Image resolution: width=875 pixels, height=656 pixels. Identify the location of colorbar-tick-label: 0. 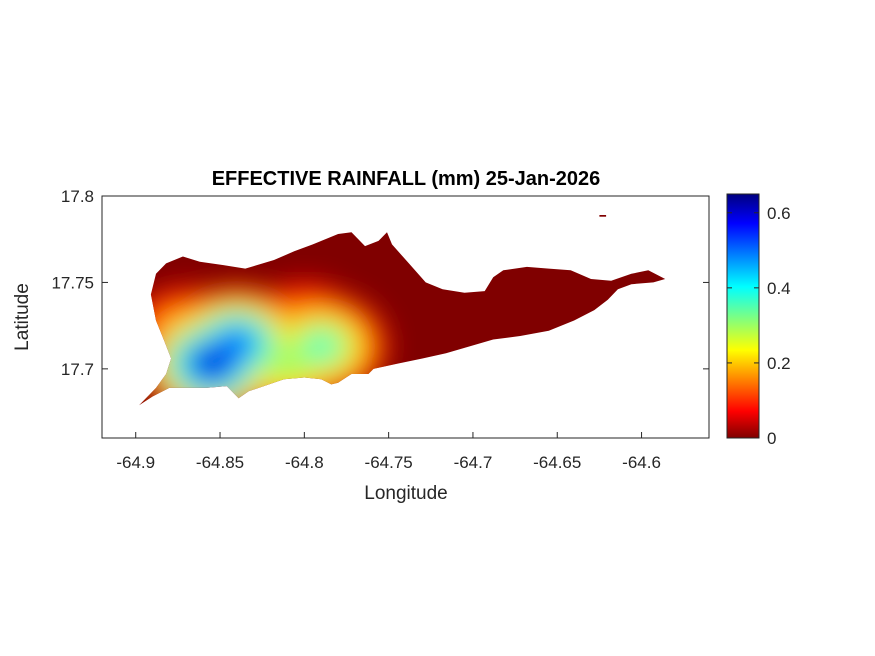
(771, 438).